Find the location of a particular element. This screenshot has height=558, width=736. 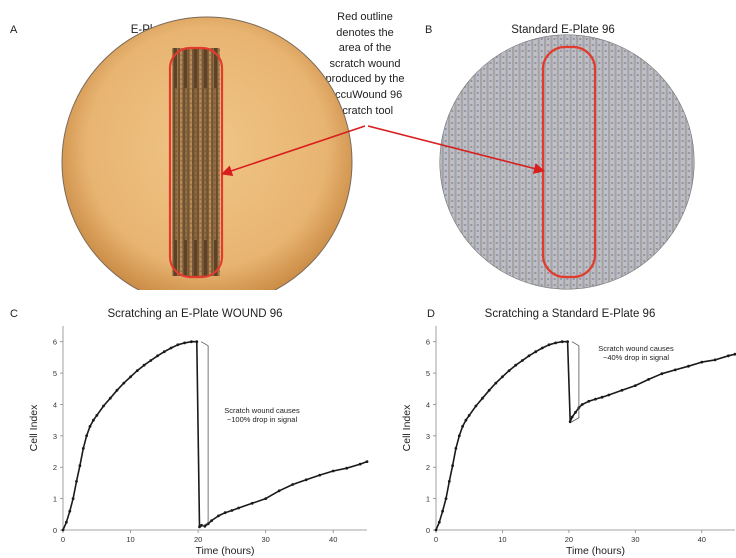

annotation-line: scratch wound is located at coordinates (365, 63).